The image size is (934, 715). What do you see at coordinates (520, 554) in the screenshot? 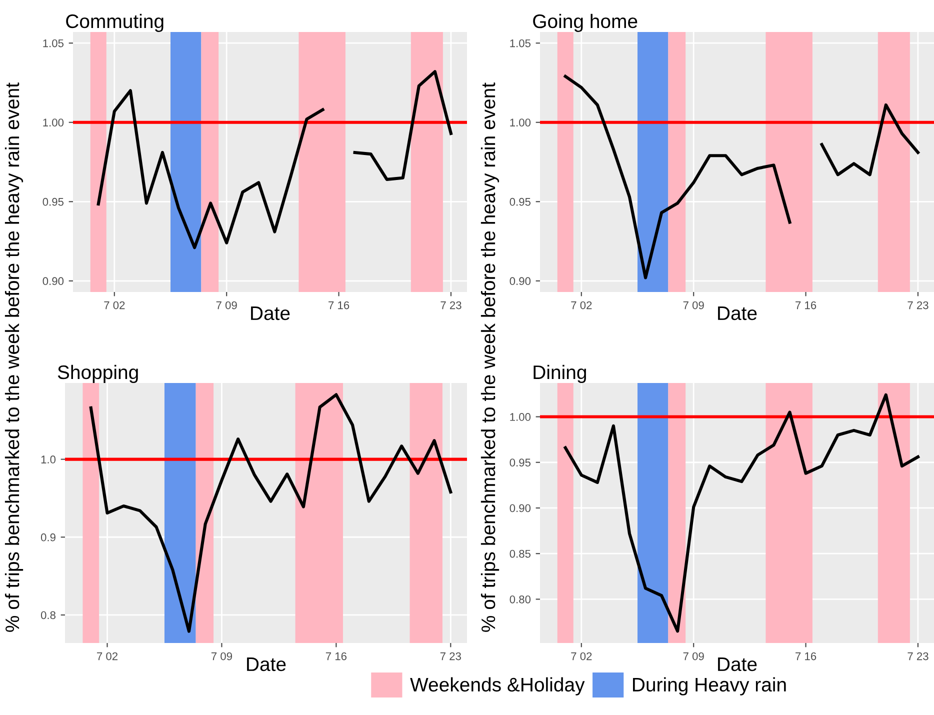
I see `y-tick-label: 0.85` at bounding box center [520, 554].